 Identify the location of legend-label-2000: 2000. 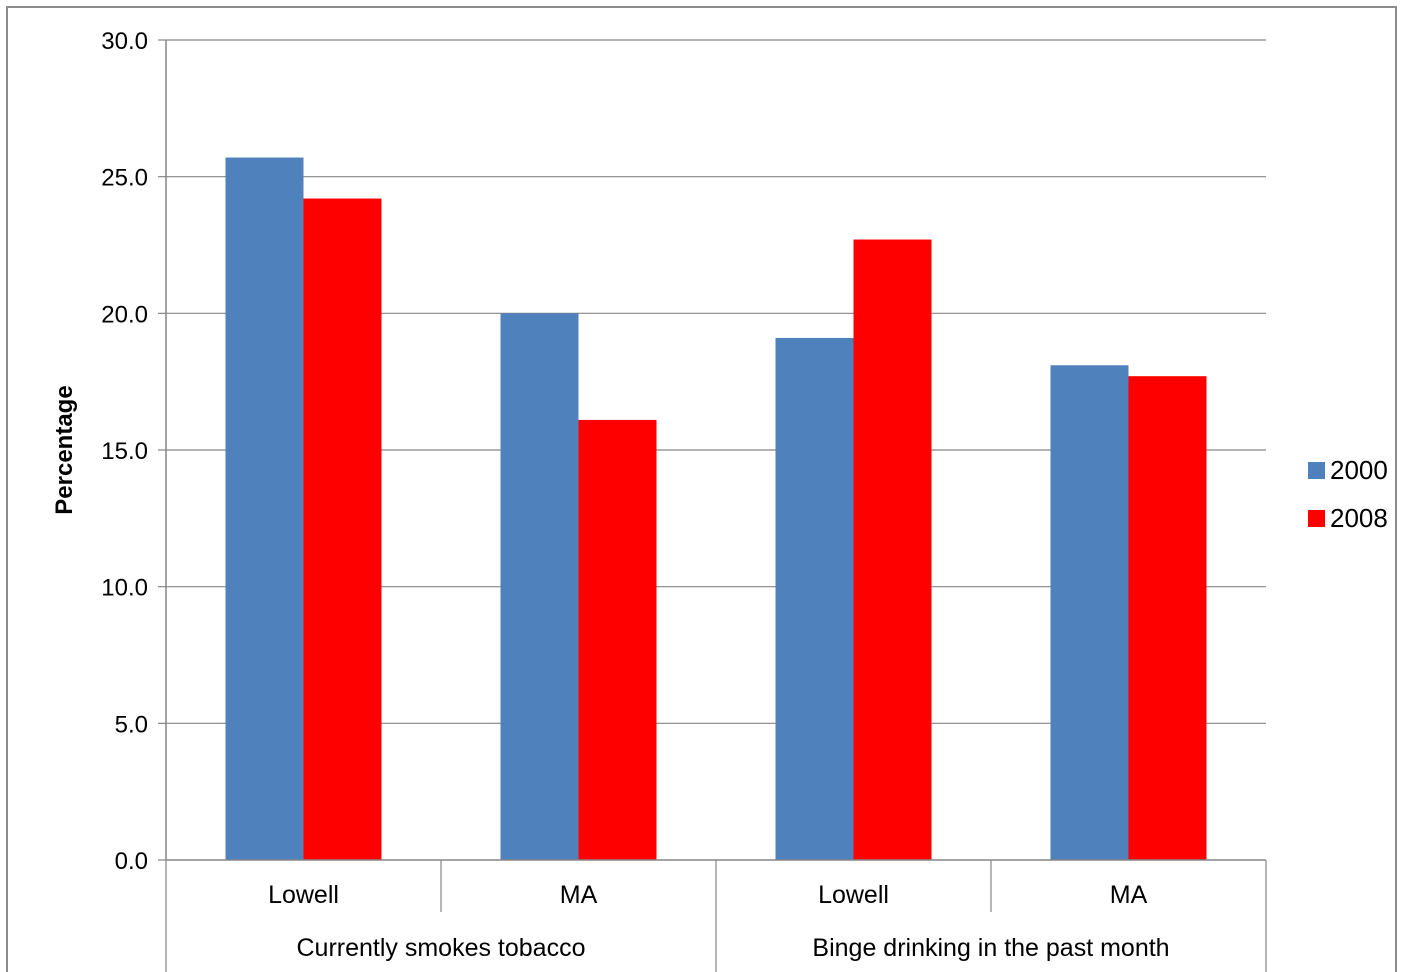
(1359, 470).